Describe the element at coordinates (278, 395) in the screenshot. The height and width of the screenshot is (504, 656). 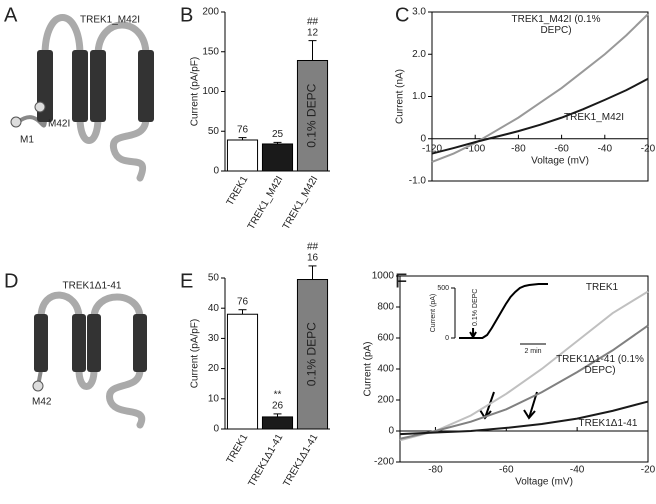
I see `significance: **` at that location.